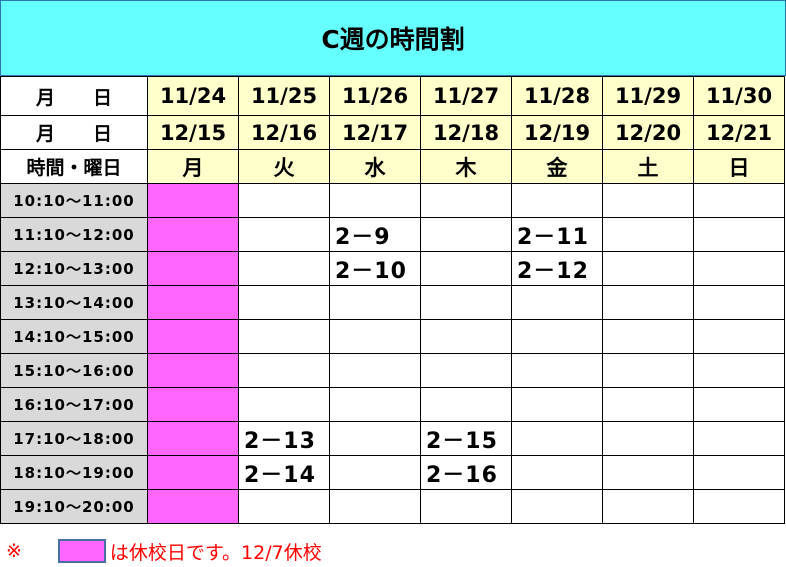  I want to click on holiday-color-swatch, so click(81, 551).